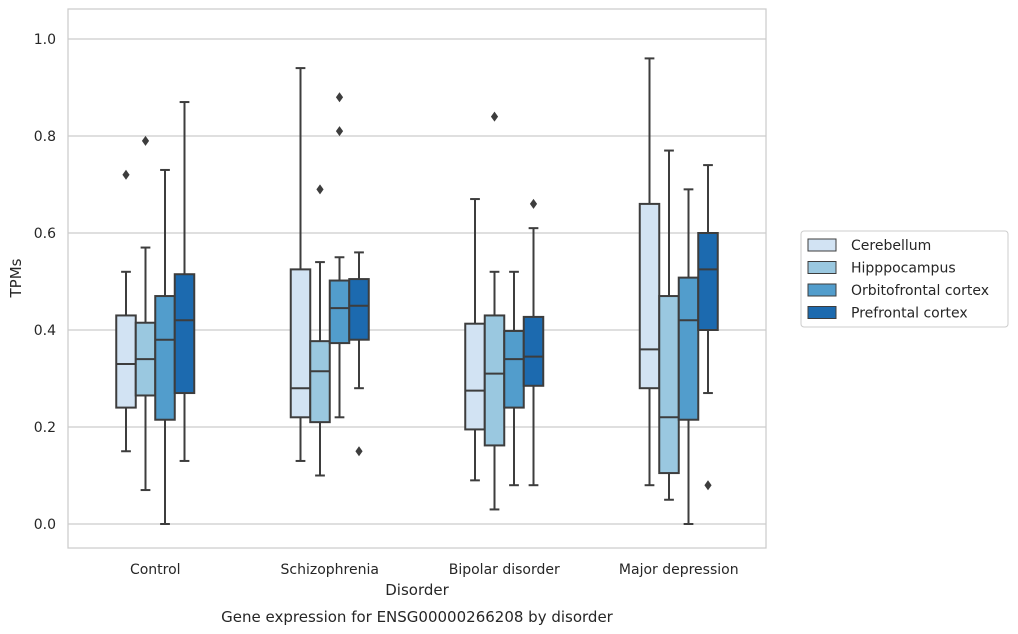  What do you see at coordinates (45, 282) in the screenshot?
I see `y-axis-ticks: 0.0 0.2 0.4 0.6 0.8 1.0` at bounding box center [45, 282].